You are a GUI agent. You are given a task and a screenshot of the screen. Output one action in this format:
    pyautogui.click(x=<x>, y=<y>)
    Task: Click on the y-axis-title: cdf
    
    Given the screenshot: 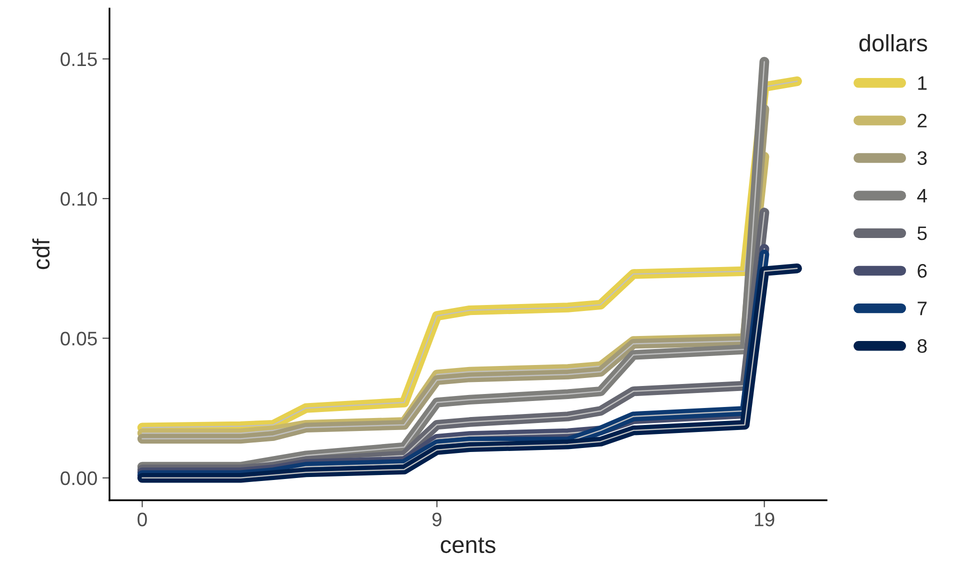 What is the action you would take?
    pyautogui.click(x=41, y=254)
    